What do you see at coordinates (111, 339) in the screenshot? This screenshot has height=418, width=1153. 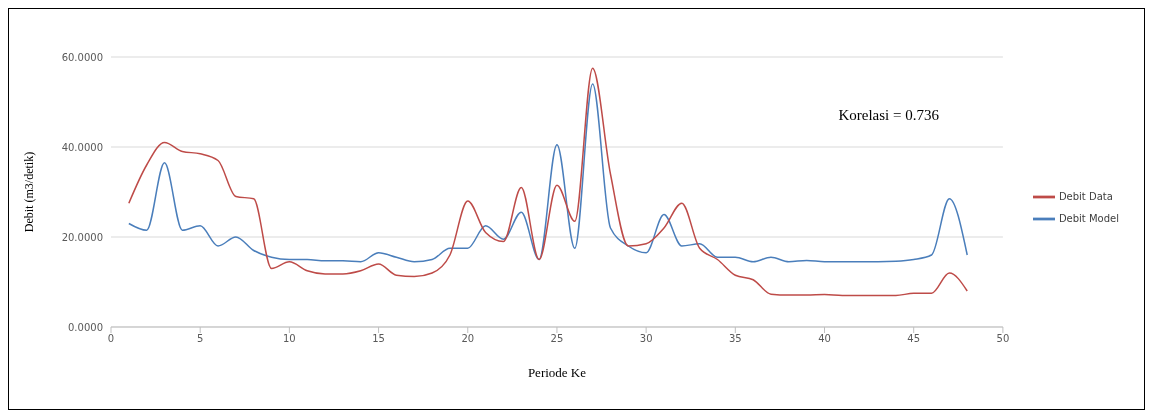 I see `x-tick-label: 0` at bounding box center [111, 339].